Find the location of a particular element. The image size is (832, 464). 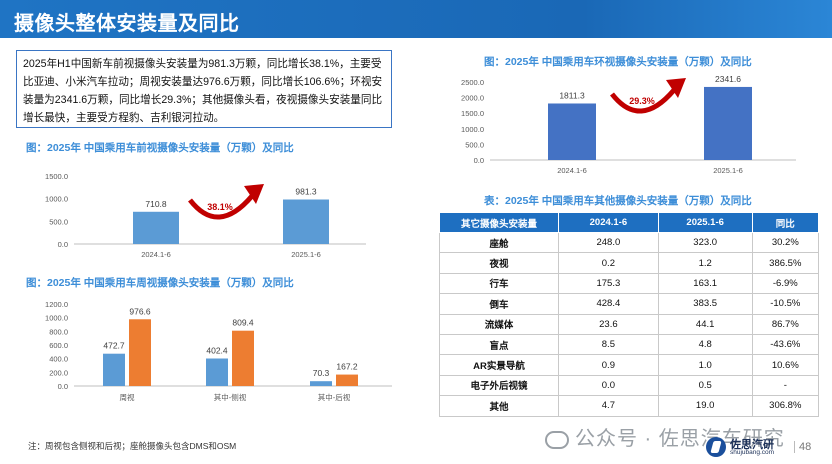

table-header-cell: 2024.1-6 is located at coordinates (608, 222).